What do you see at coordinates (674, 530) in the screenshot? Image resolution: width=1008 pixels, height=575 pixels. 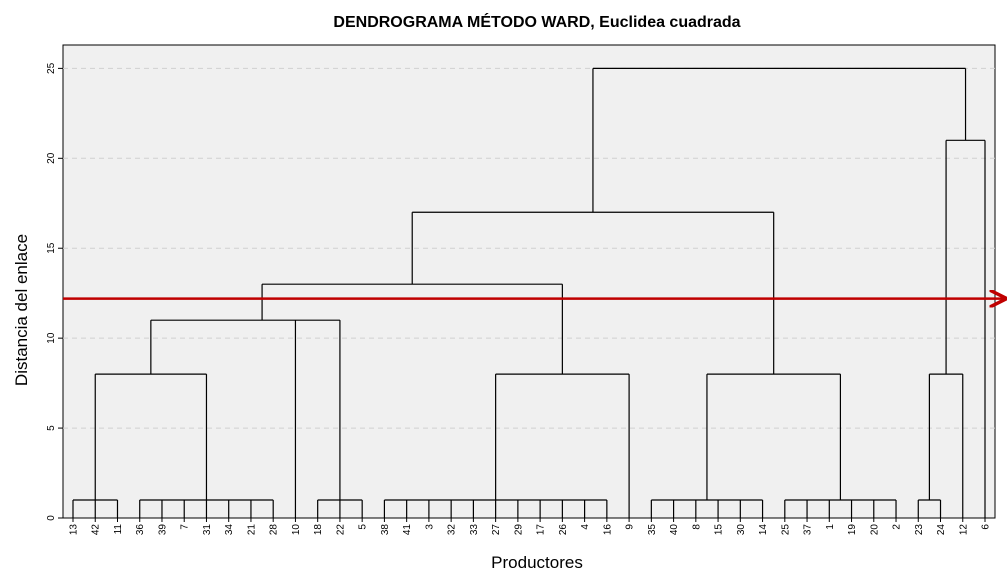 I see `leaf-label: 40` at bounding box center [674, 530].